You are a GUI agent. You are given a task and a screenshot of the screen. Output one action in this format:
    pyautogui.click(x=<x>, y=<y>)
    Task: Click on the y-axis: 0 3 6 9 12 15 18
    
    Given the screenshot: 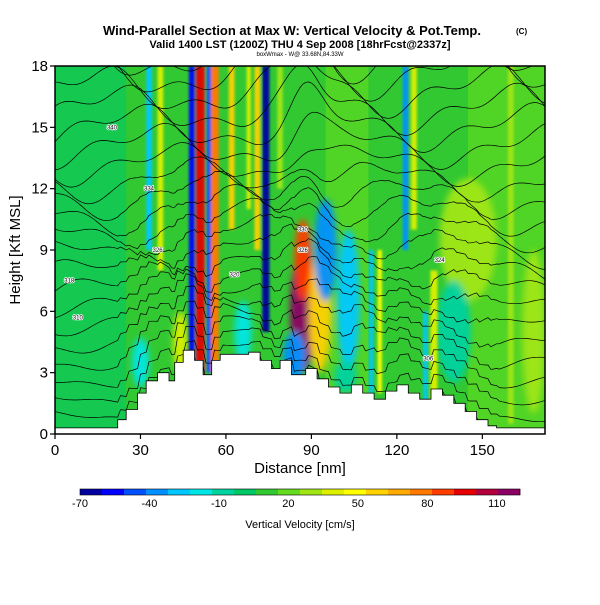 What is the action you would take?
    pyautogui.click(x=43, y=250)
    